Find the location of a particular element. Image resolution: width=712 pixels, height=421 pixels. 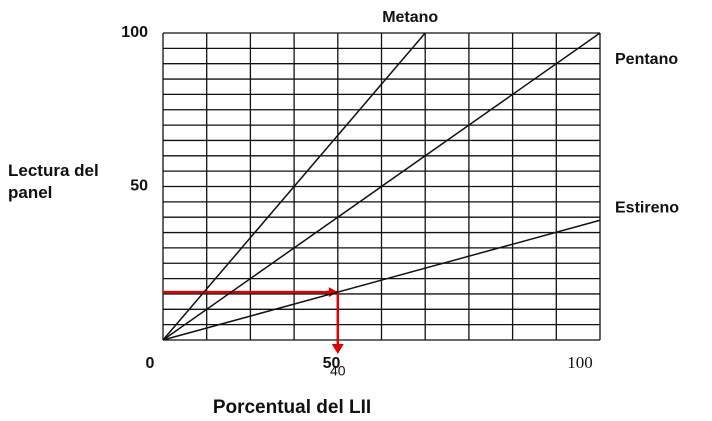

x-tick-label: 0 is located at coordinates (150, 363).